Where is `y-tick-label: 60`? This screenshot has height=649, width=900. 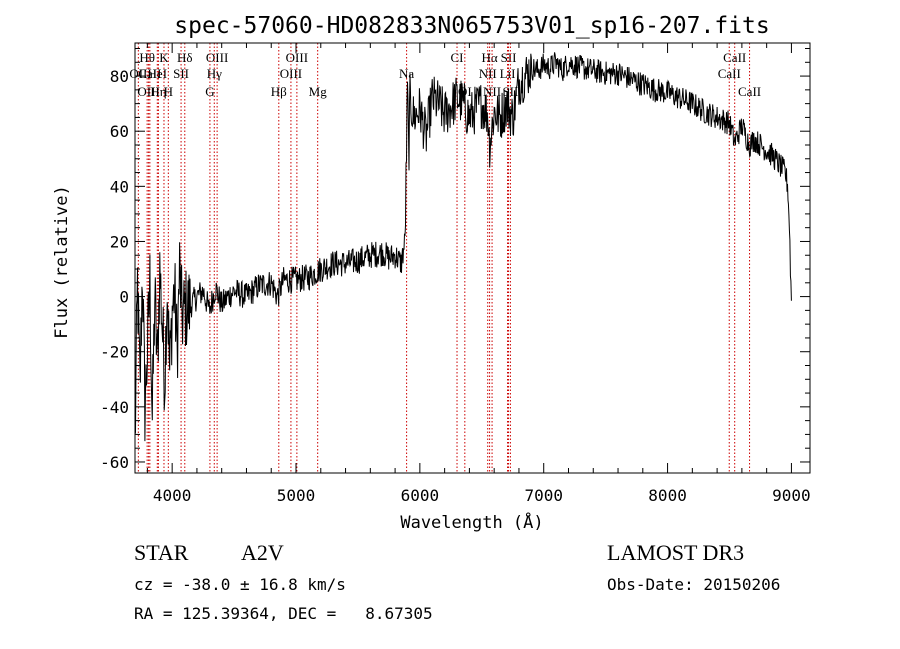
y-tick-label: 60 is located at coordinates (119, 131).